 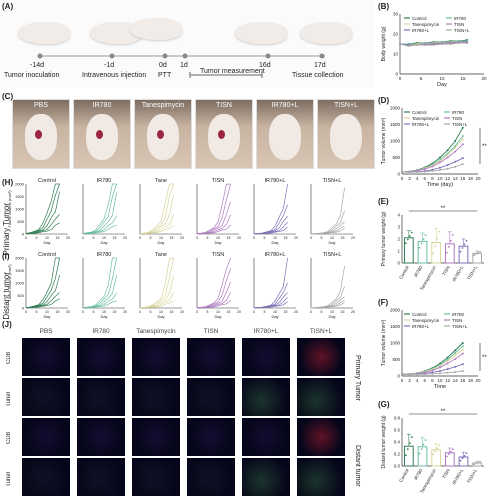 What do you see at coordinates (20, 270) in the screenshot?
I see `y-tick-label: 1500` at bounding box center [20, 270].